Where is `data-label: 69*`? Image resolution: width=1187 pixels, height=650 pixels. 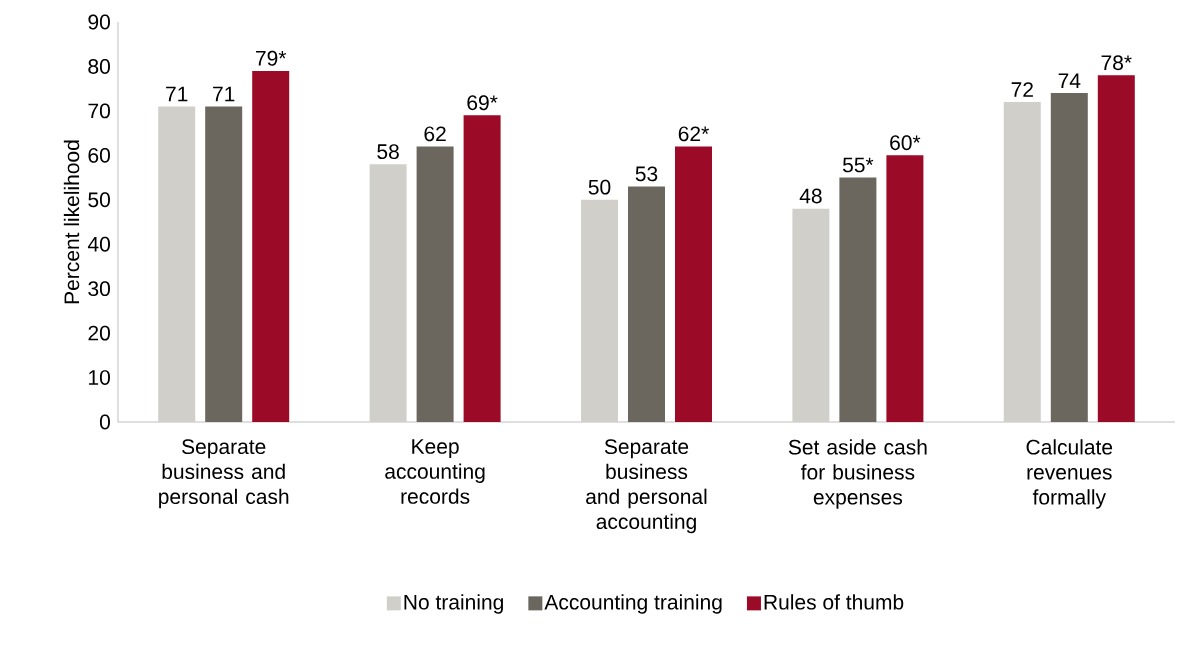
data-label: 69* is located at coordinates (482, 103).